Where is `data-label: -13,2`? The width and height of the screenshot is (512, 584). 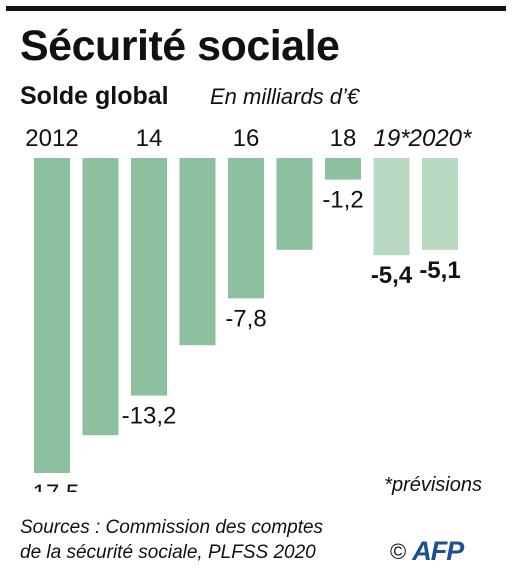
data-label: -13,2 is located at coordinates (149, 416).